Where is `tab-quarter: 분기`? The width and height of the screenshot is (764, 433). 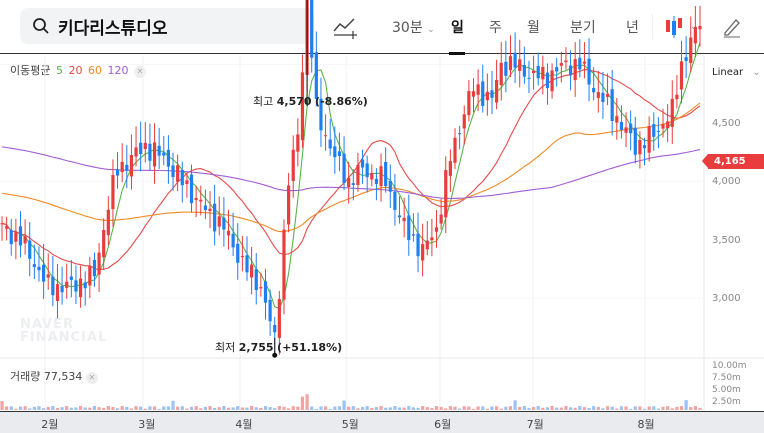
tab-quarter: 분기 is located at coordinates (583, 28).